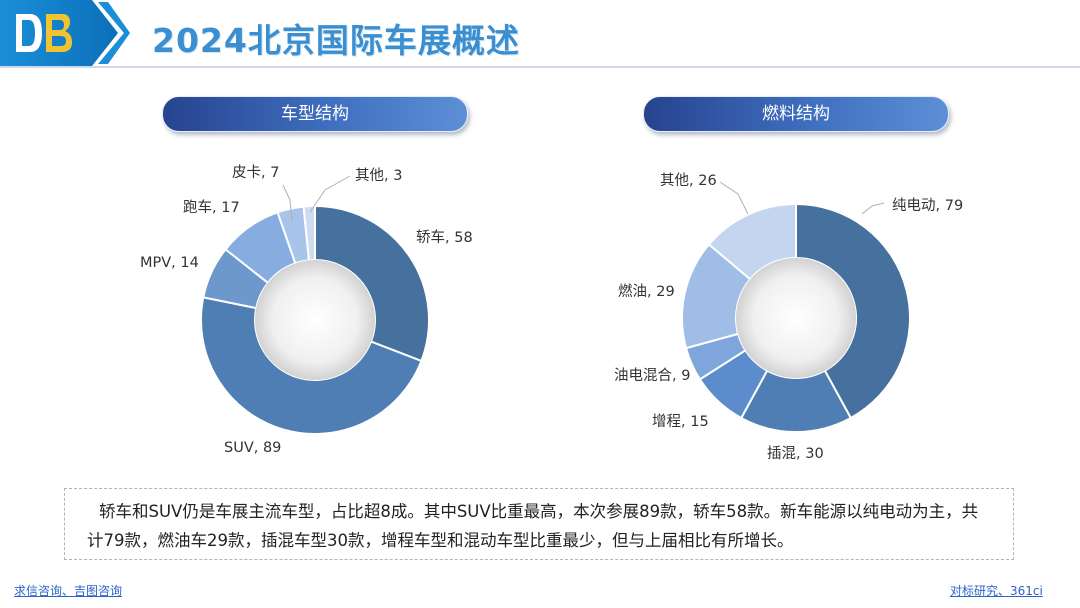  I want to click on slice-label: 纯电动, 79, so click(927, 205).